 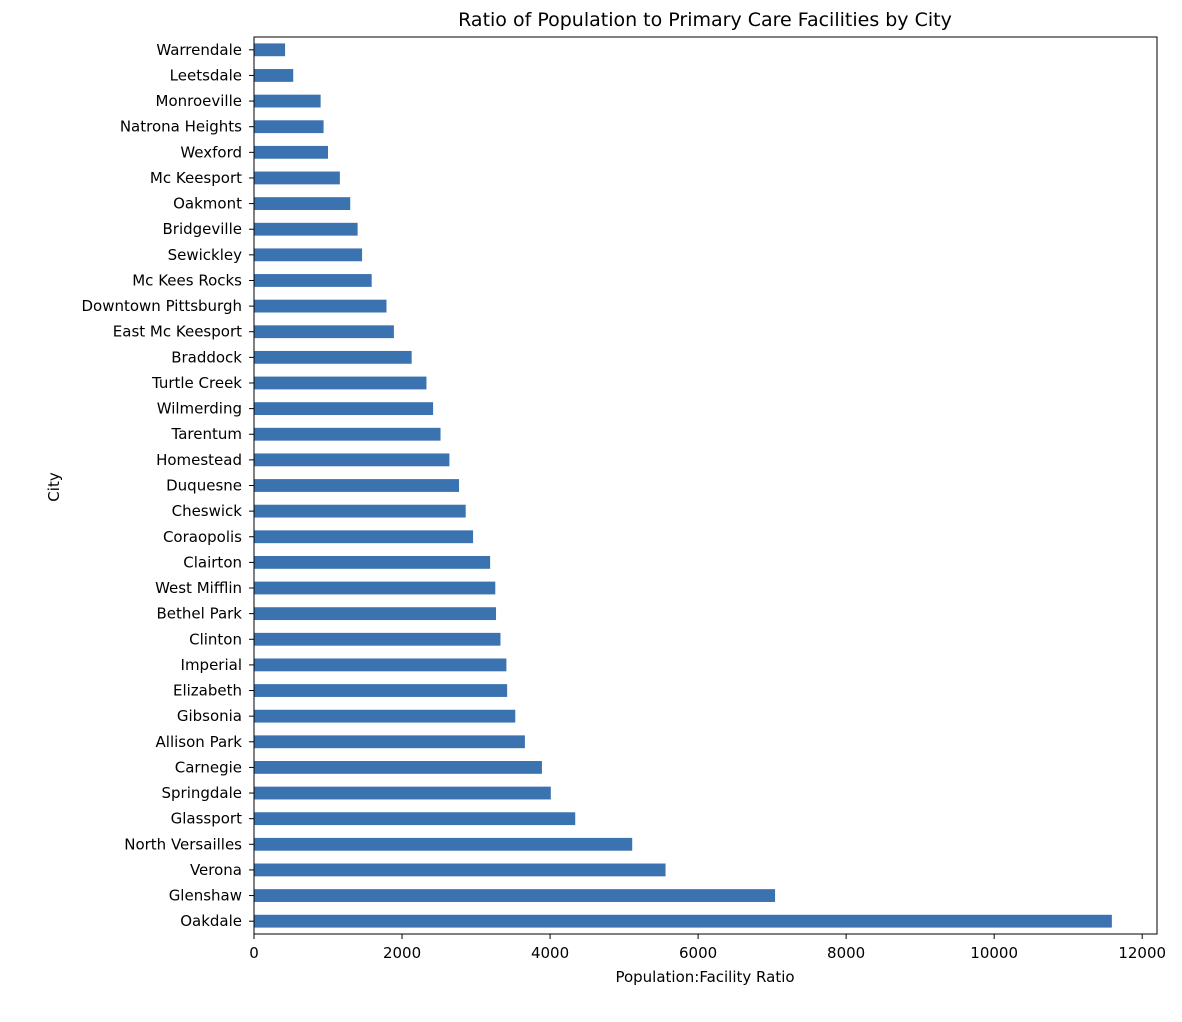 What do you see at coordinates (550, 953) in the screenshot?
I see `x-tick-label: 4000` at bounding box center [550, 953].